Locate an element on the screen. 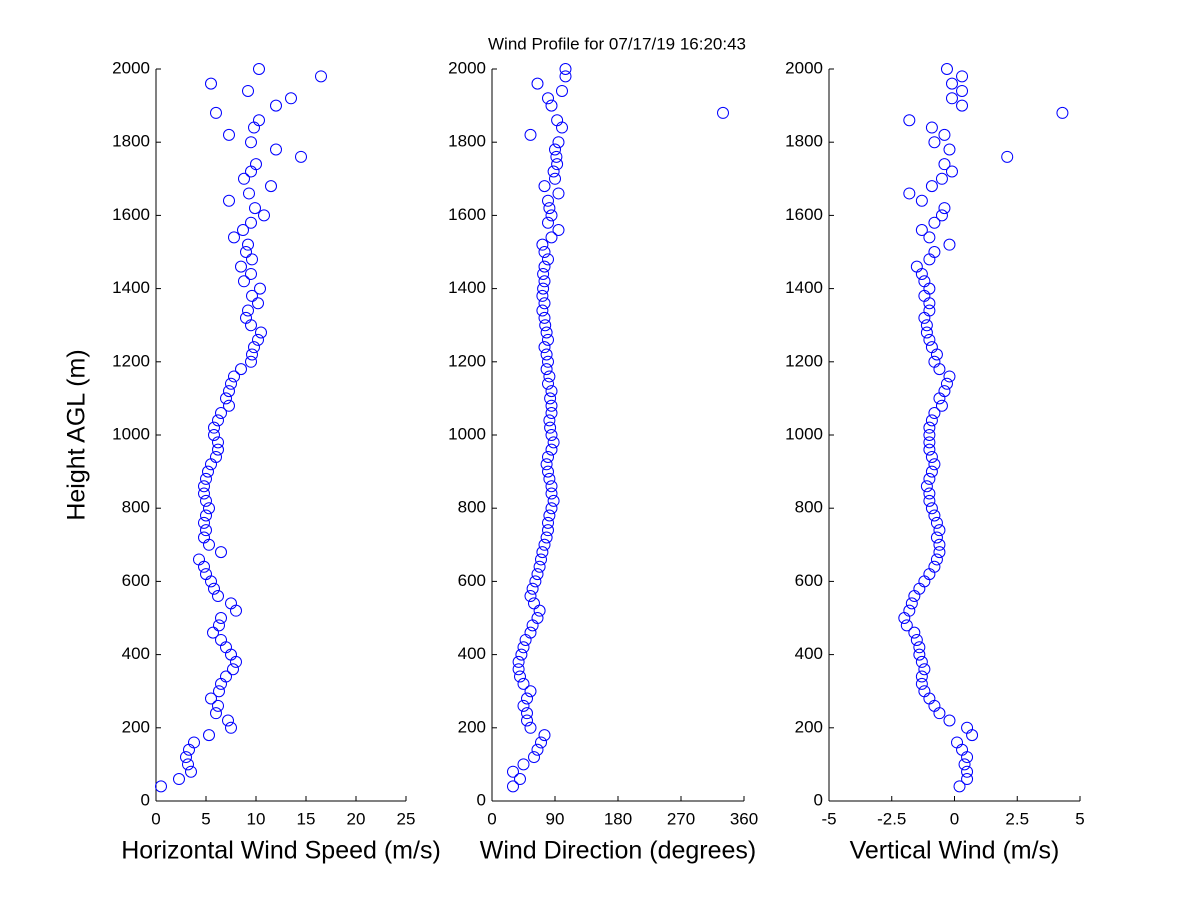  y-tick-label: 1800 is located at coordinates (804, 141).